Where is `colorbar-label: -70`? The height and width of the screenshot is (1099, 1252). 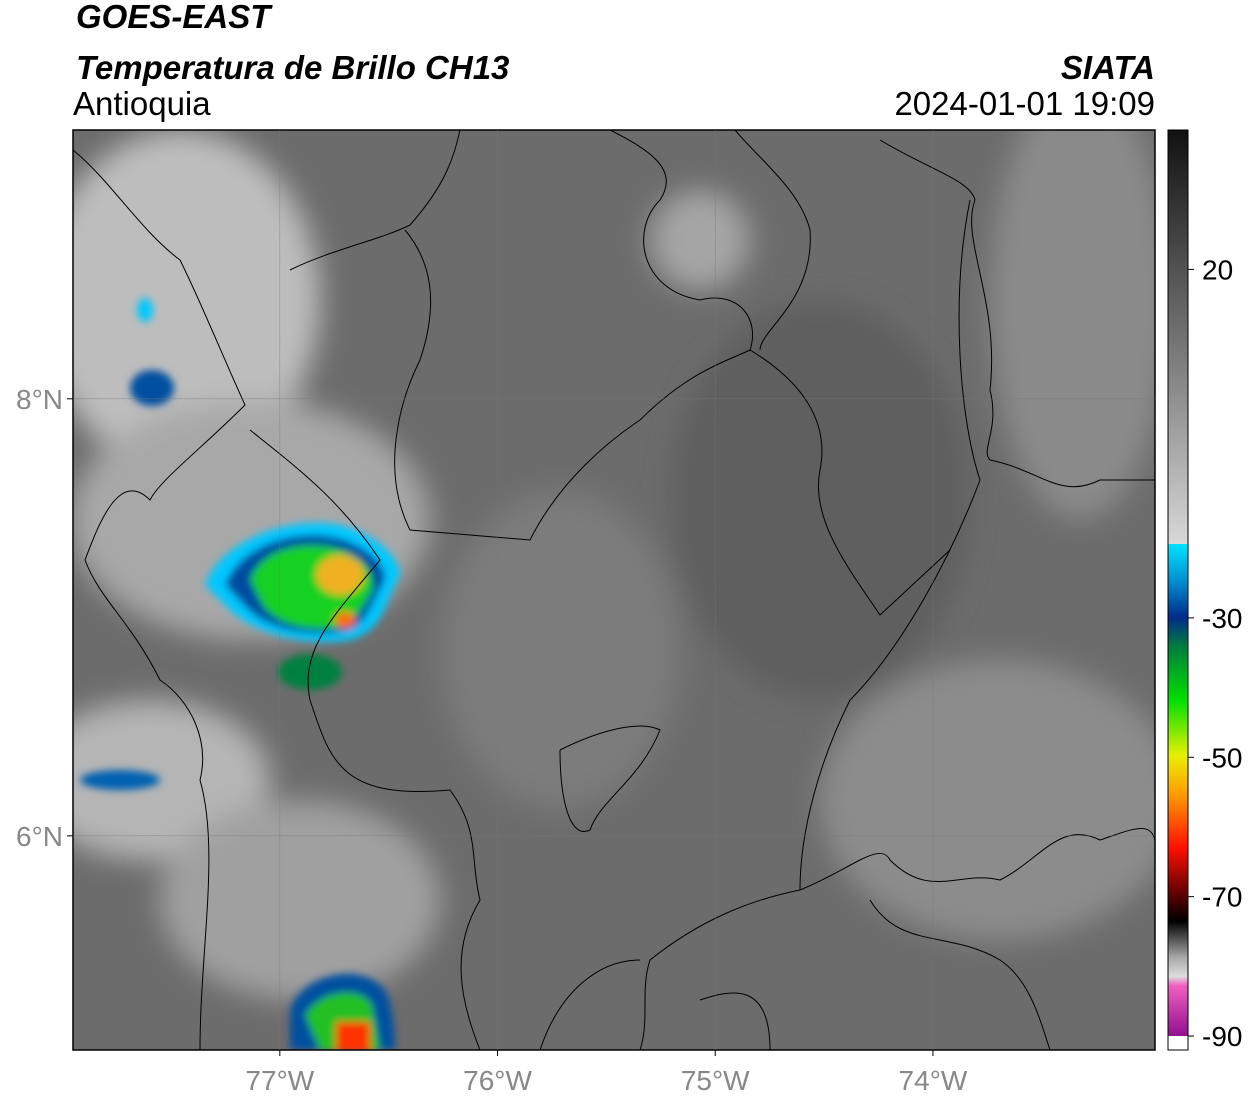
colorbar-label: -70 is located at coordinates (1222, 897).